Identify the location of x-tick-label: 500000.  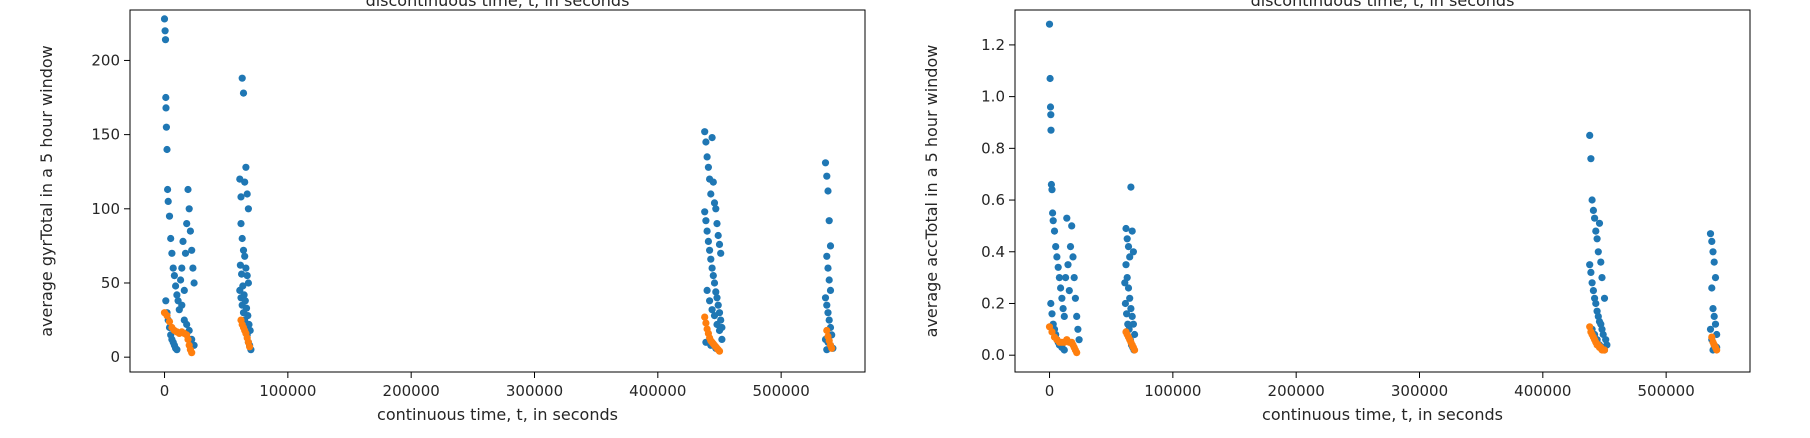
(781, 391).